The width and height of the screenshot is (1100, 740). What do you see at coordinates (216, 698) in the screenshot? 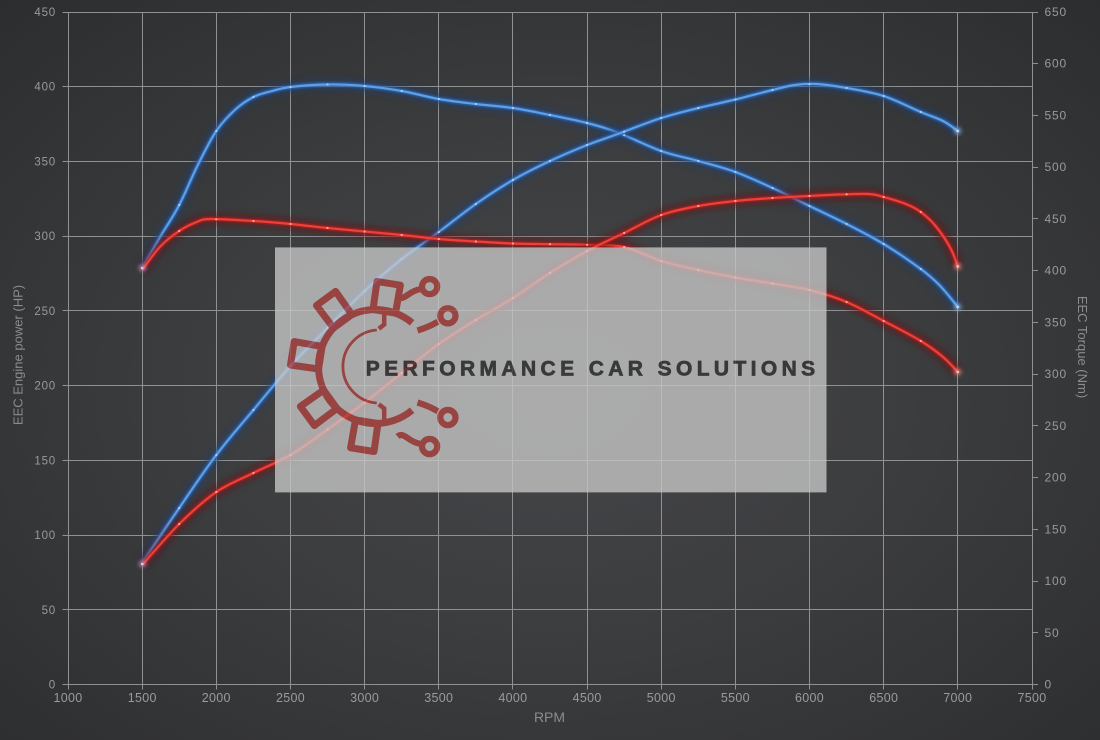
I see `svg-text: 2000` at bounding box center [216, 698].